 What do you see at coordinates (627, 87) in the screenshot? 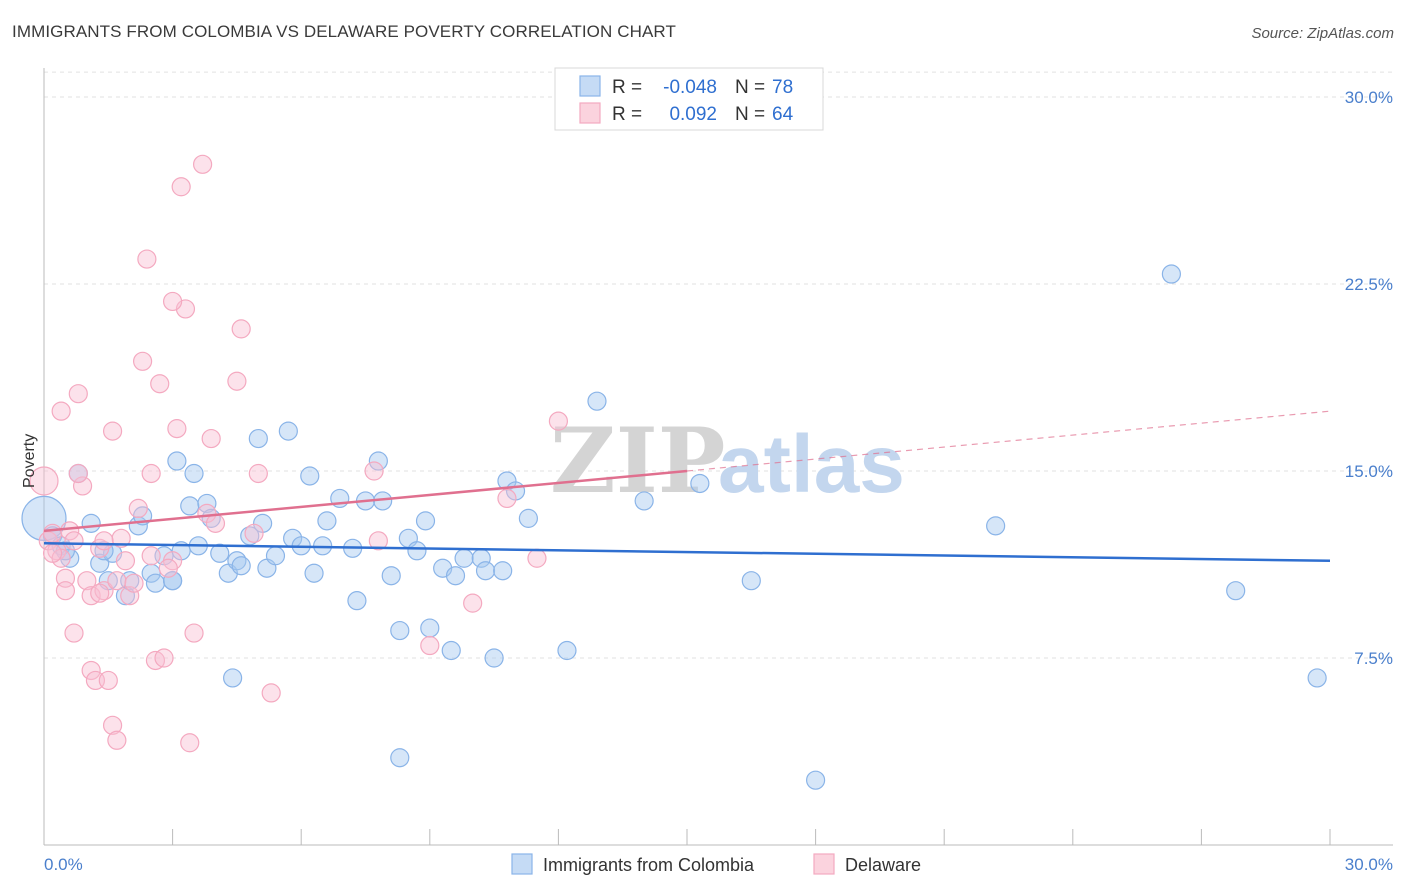
I see `legend-r-label-1: R =` at bounding box center [627, 87].